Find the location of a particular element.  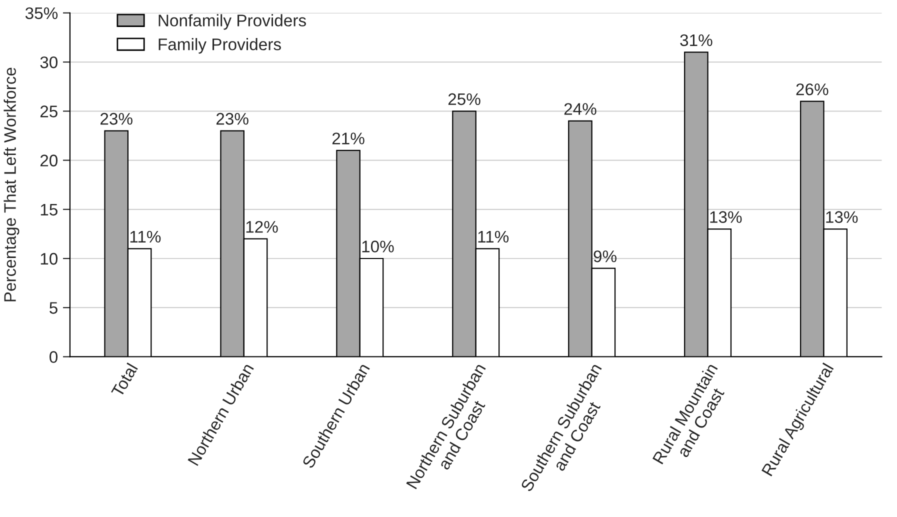

data-label: 10% is located at coordinates (378, 246).